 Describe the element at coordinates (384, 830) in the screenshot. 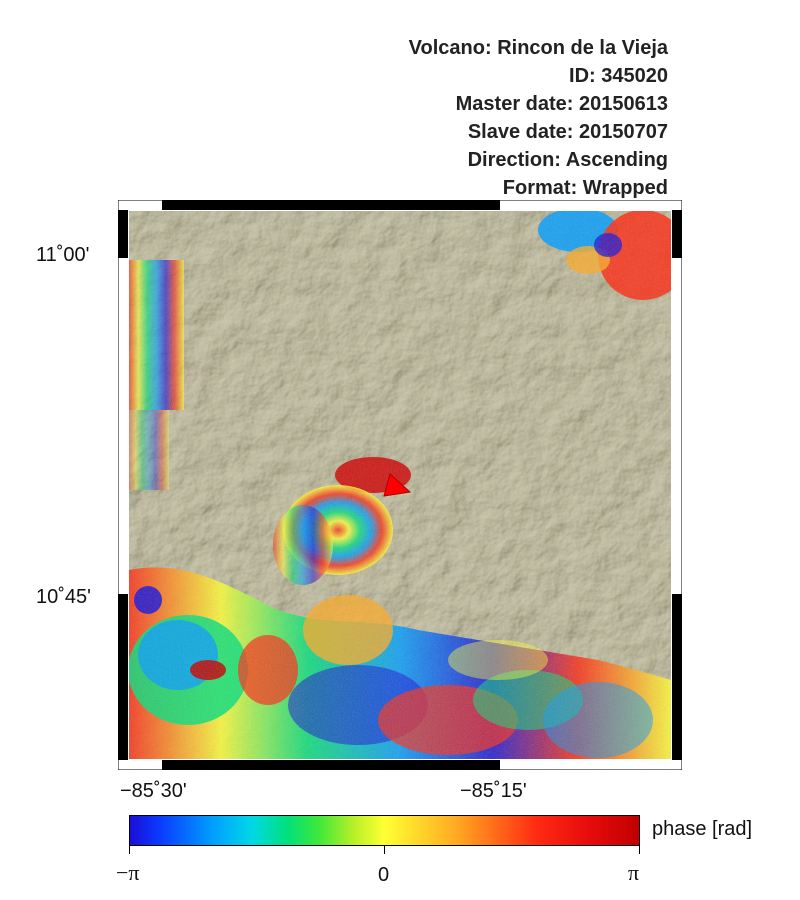

I see `phase-colorbar` at that location.